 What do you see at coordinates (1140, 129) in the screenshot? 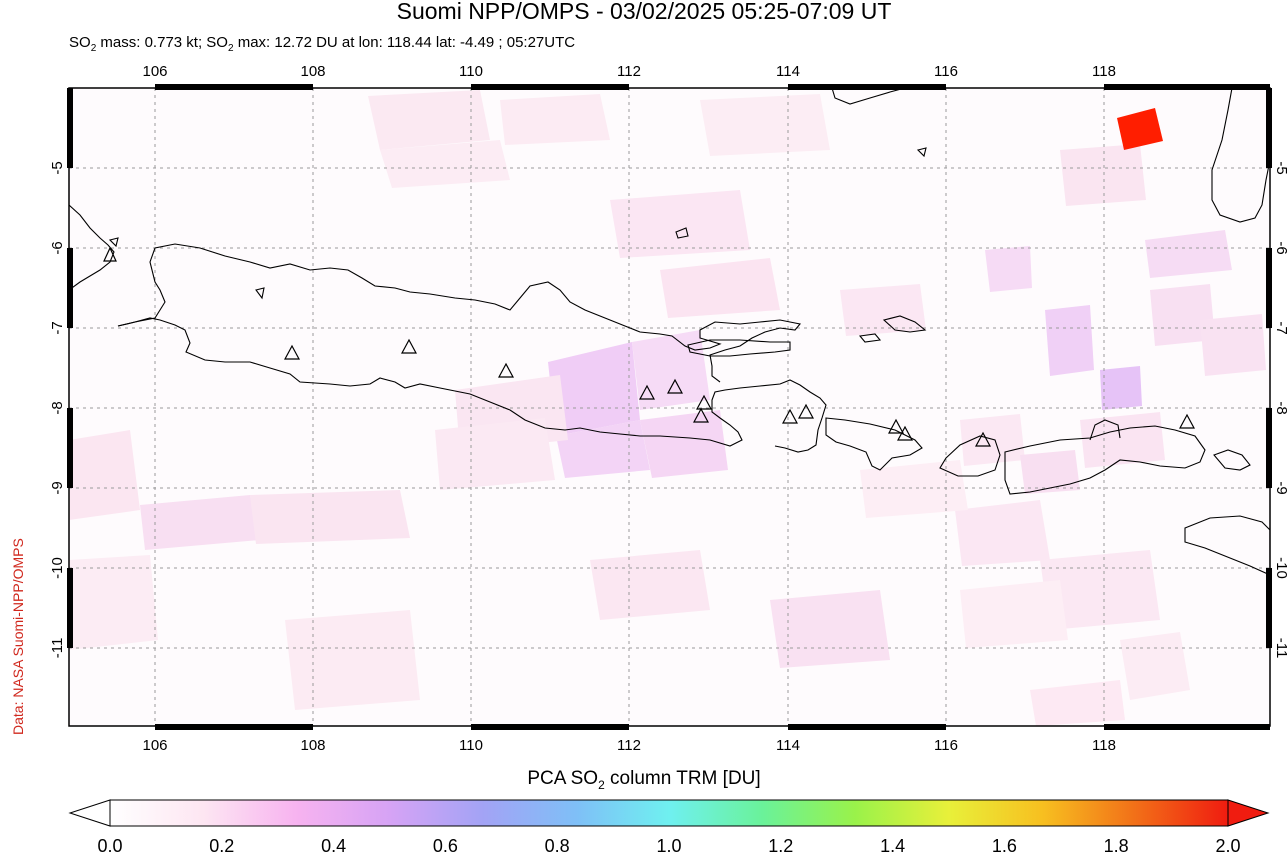
I see `so2-max-pixel` at bounding box center [1140, 129].